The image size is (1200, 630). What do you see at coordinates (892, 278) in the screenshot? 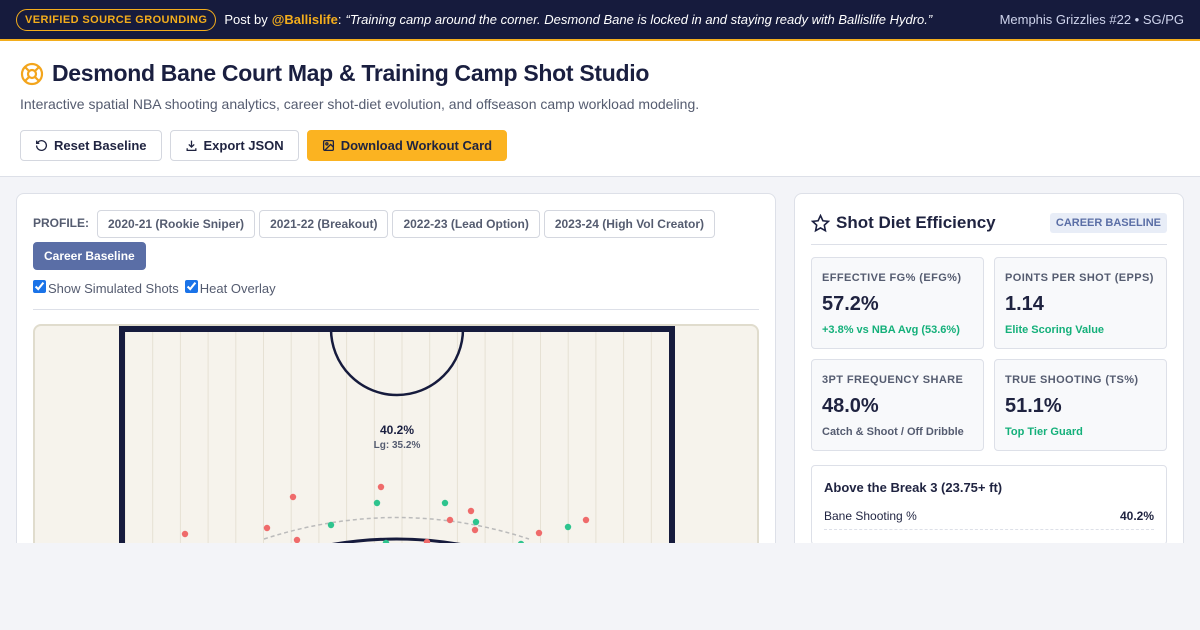
I see `metric-label: EFFECTIVE FG% (EFG%)` at bounding box center [892, 278].